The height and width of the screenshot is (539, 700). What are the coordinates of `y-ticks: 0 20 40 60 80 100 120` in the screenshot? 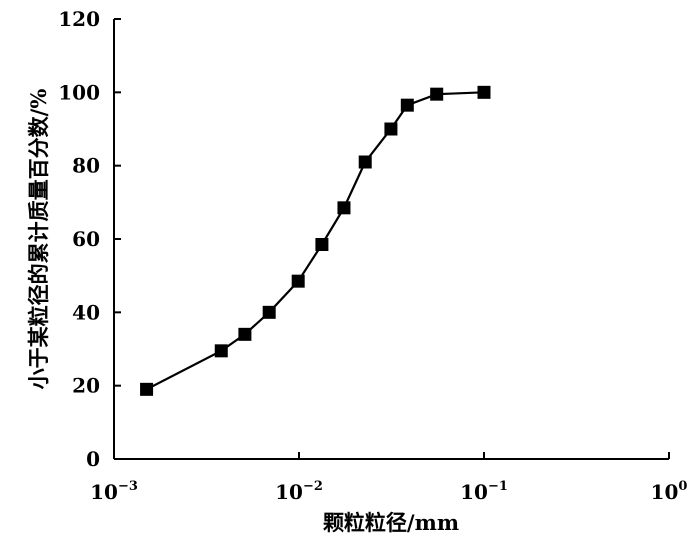 It's located at (89, 239).